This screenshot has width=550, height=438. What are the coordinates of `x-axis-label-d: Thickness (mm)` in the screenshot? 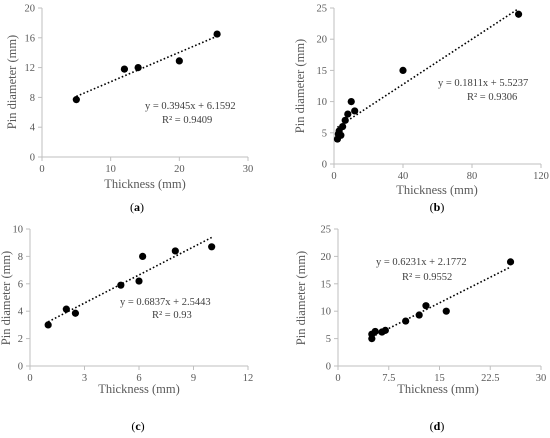 It's located at (438, 389).